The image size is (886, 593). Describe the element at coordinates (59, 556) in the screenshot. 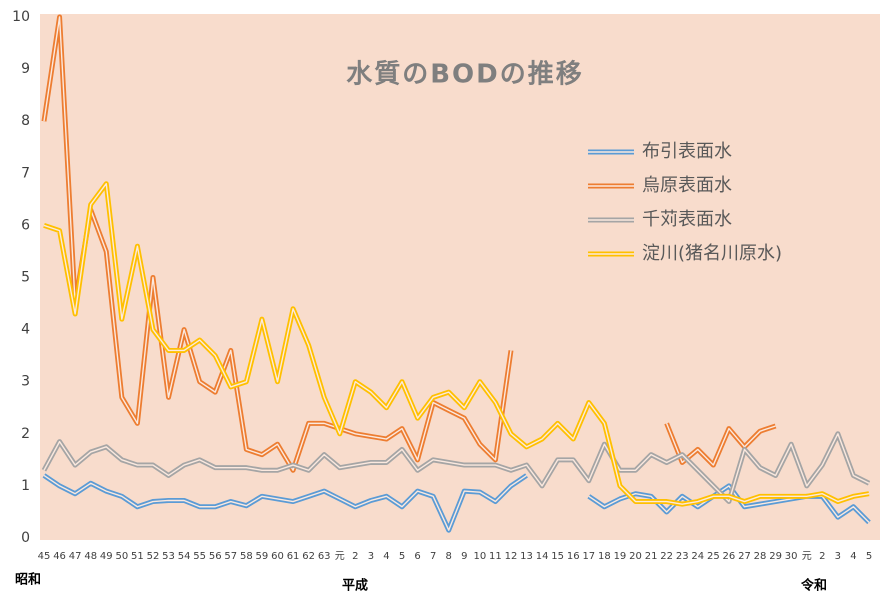

I see `x-tick-label: 46` at that location.